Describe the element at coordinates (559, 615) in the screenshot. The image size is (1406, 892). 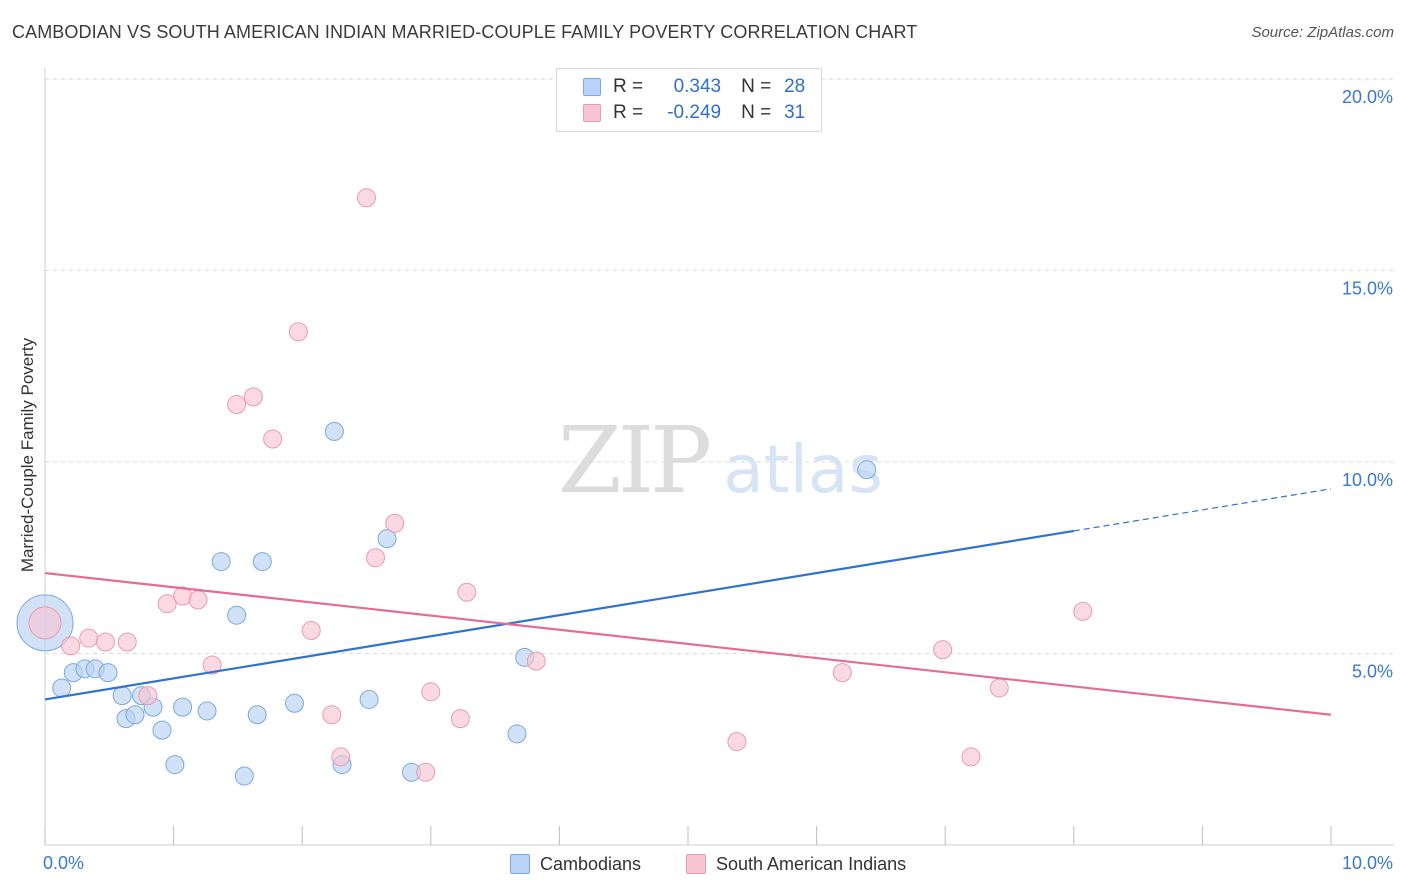
I see `cambodians-trend-line` at that location.